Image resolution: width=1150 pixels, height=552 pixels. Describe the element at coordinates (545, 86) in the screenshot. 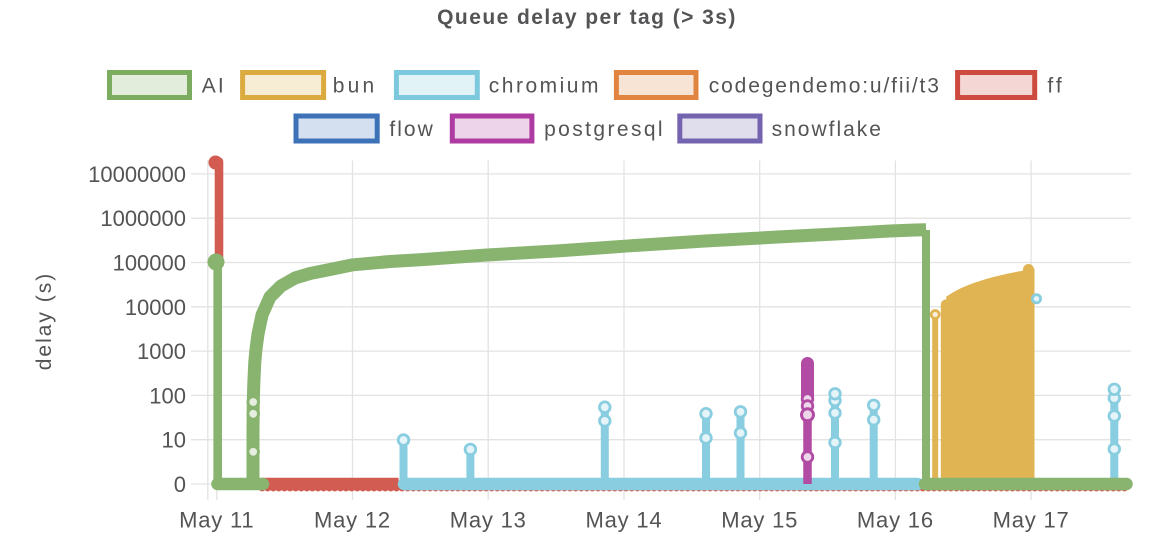

I see `svg-text: chromium` at that location.